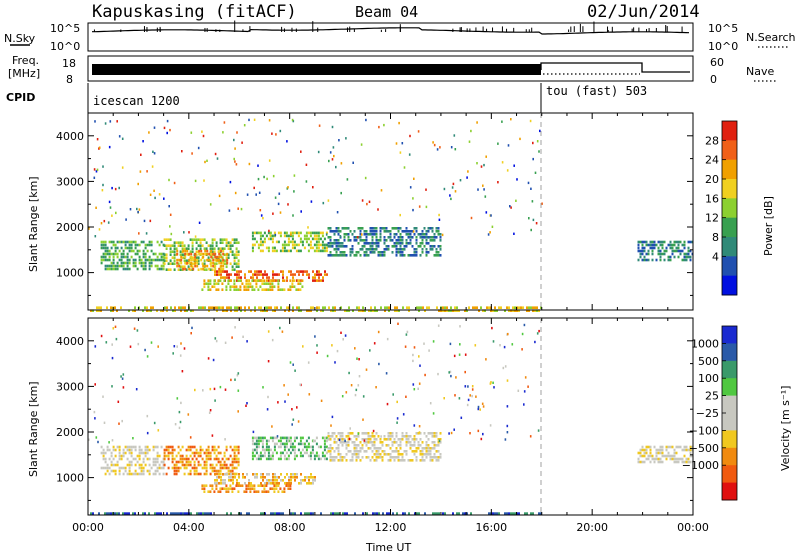 Image resolution: width=800 pixels, height=554 pixels. What do you see at coordinates (136, 101) in the screenshot?
I see `cpid-mode-1: icescan 1200` at bounding box center [136, 101].